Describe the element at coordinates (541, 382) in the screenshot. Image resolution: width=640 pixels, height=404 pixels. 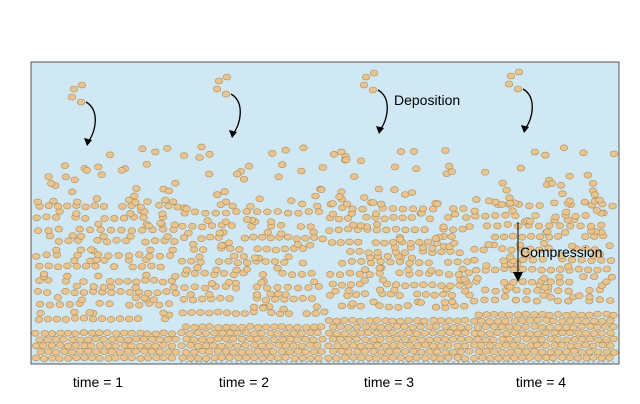
I see `time-label-4: time = 4` at that location.